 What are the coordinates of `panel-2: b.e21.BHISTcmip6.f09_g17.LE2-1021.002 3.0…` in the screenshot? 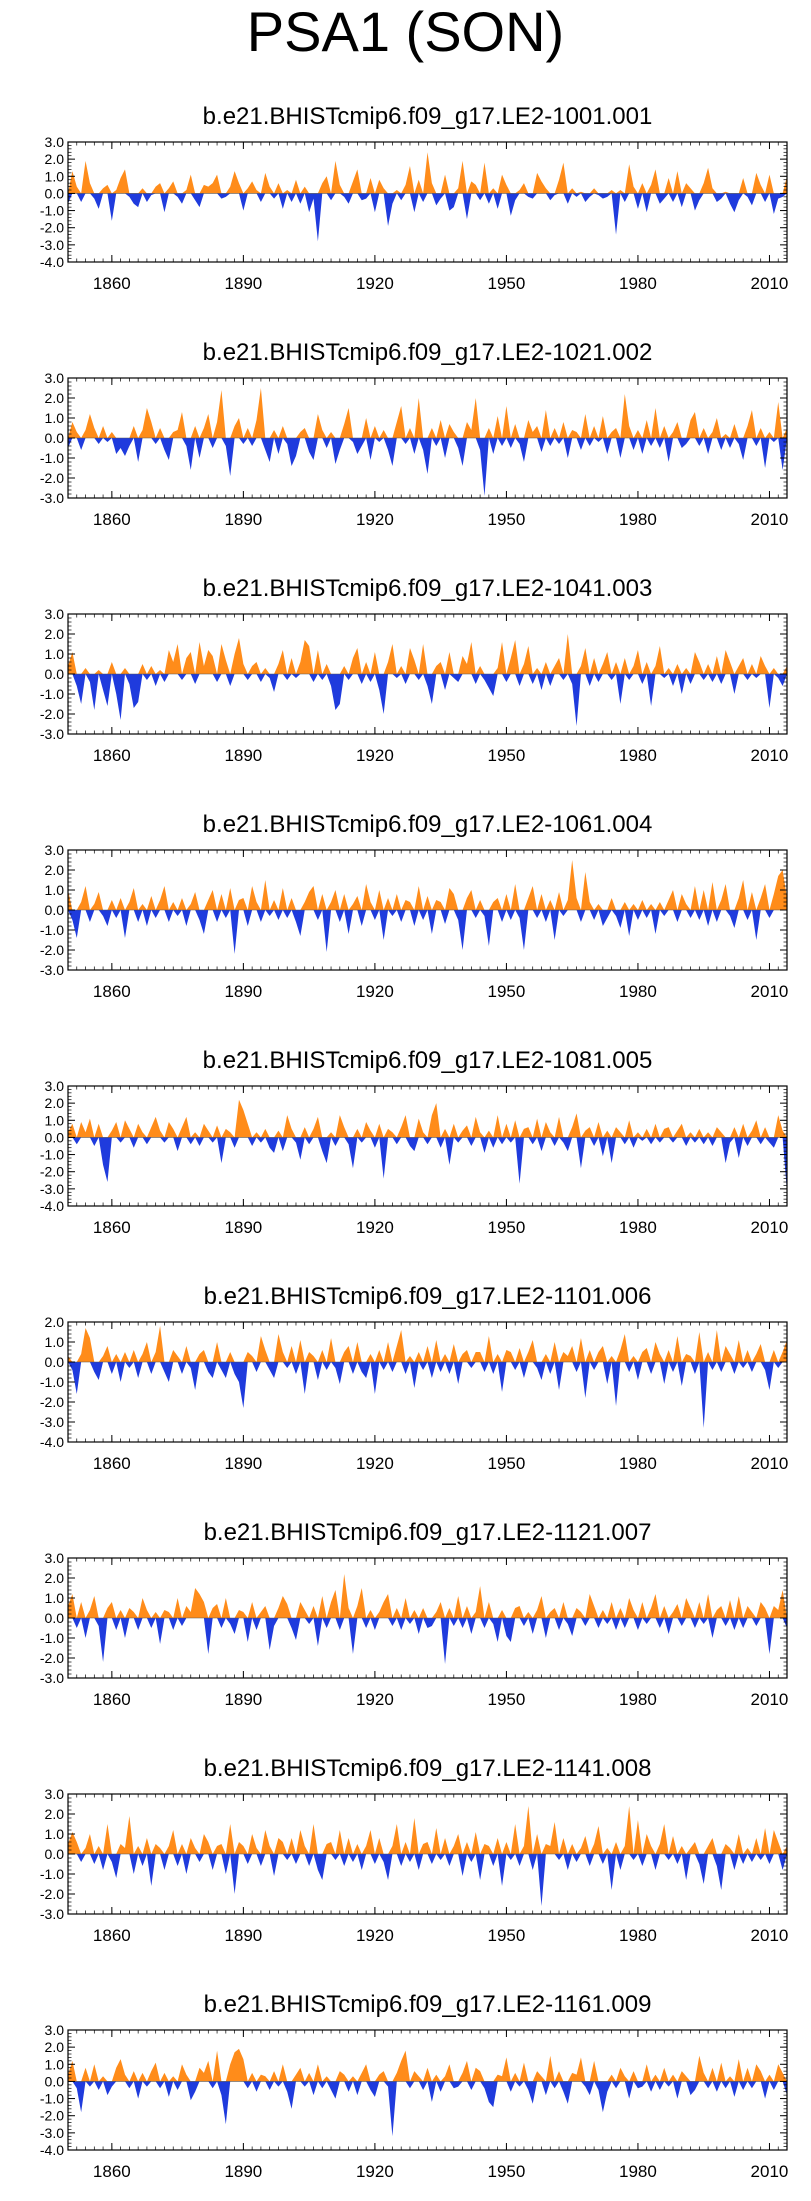 It's located at (414, 434).